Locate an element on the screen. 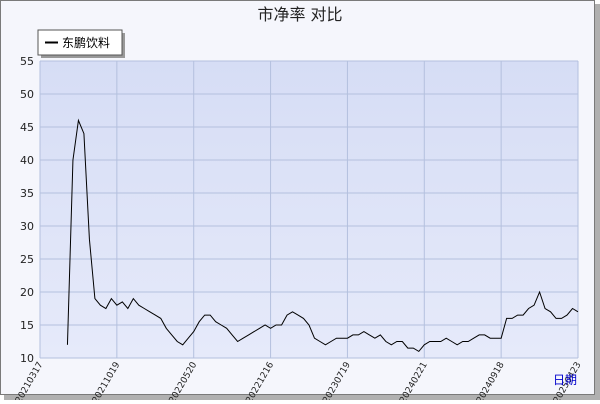 The width and height of the screenshot is (600, 404). y-tick-label: 50 is located at coordinates (27, 94).